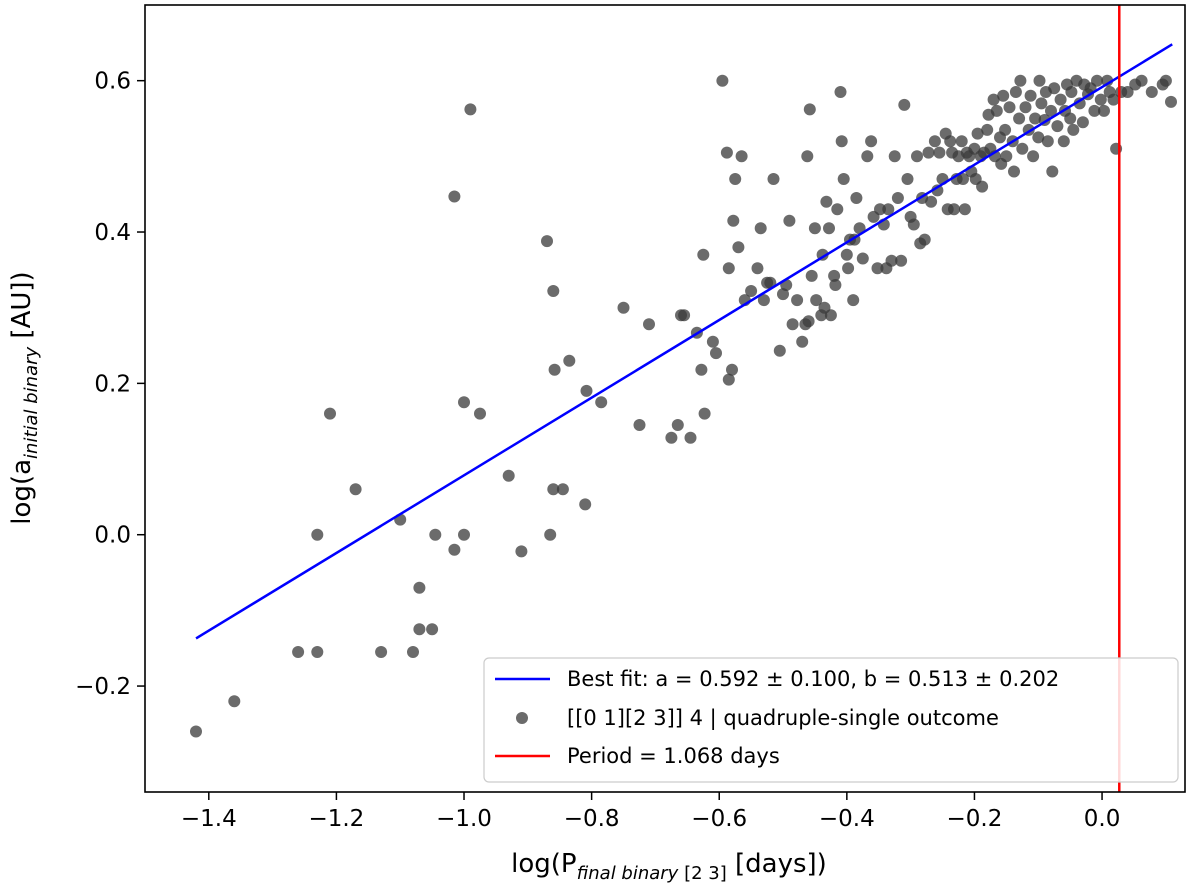 This screenshot has width=1200, height=890. Describe the element at coordinates (464, 819) in the screenshot. I see `x-tick-label: −1.0` at that location.